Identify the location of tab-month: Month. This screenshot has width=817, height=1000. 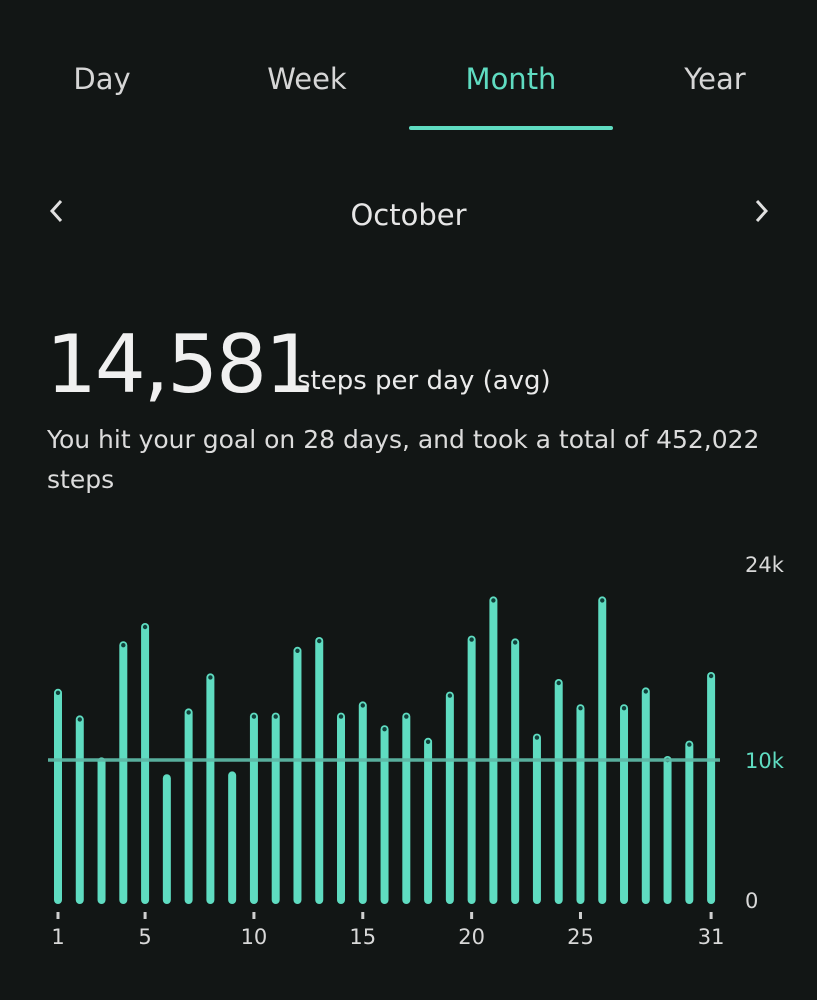
(511, 79).